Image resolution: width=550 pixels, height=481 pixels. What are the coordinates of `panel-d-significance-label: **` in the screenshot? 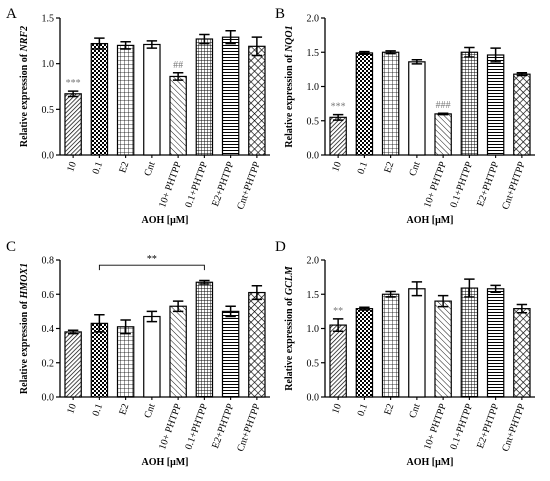 It's located at (338, 311).